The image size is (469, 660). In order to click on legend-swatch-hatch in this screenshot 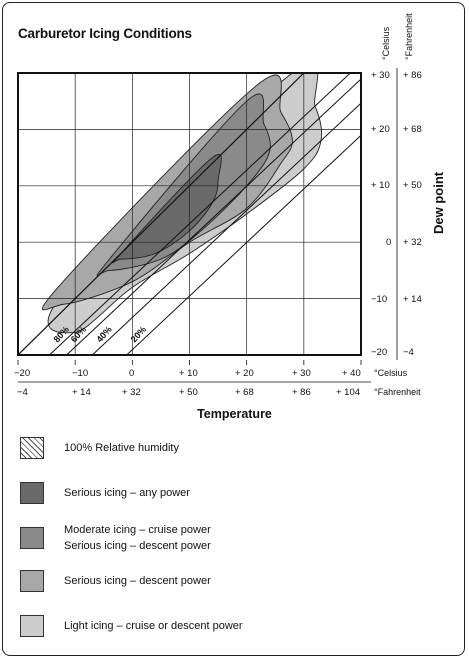, I will do `click(32, 448)`.